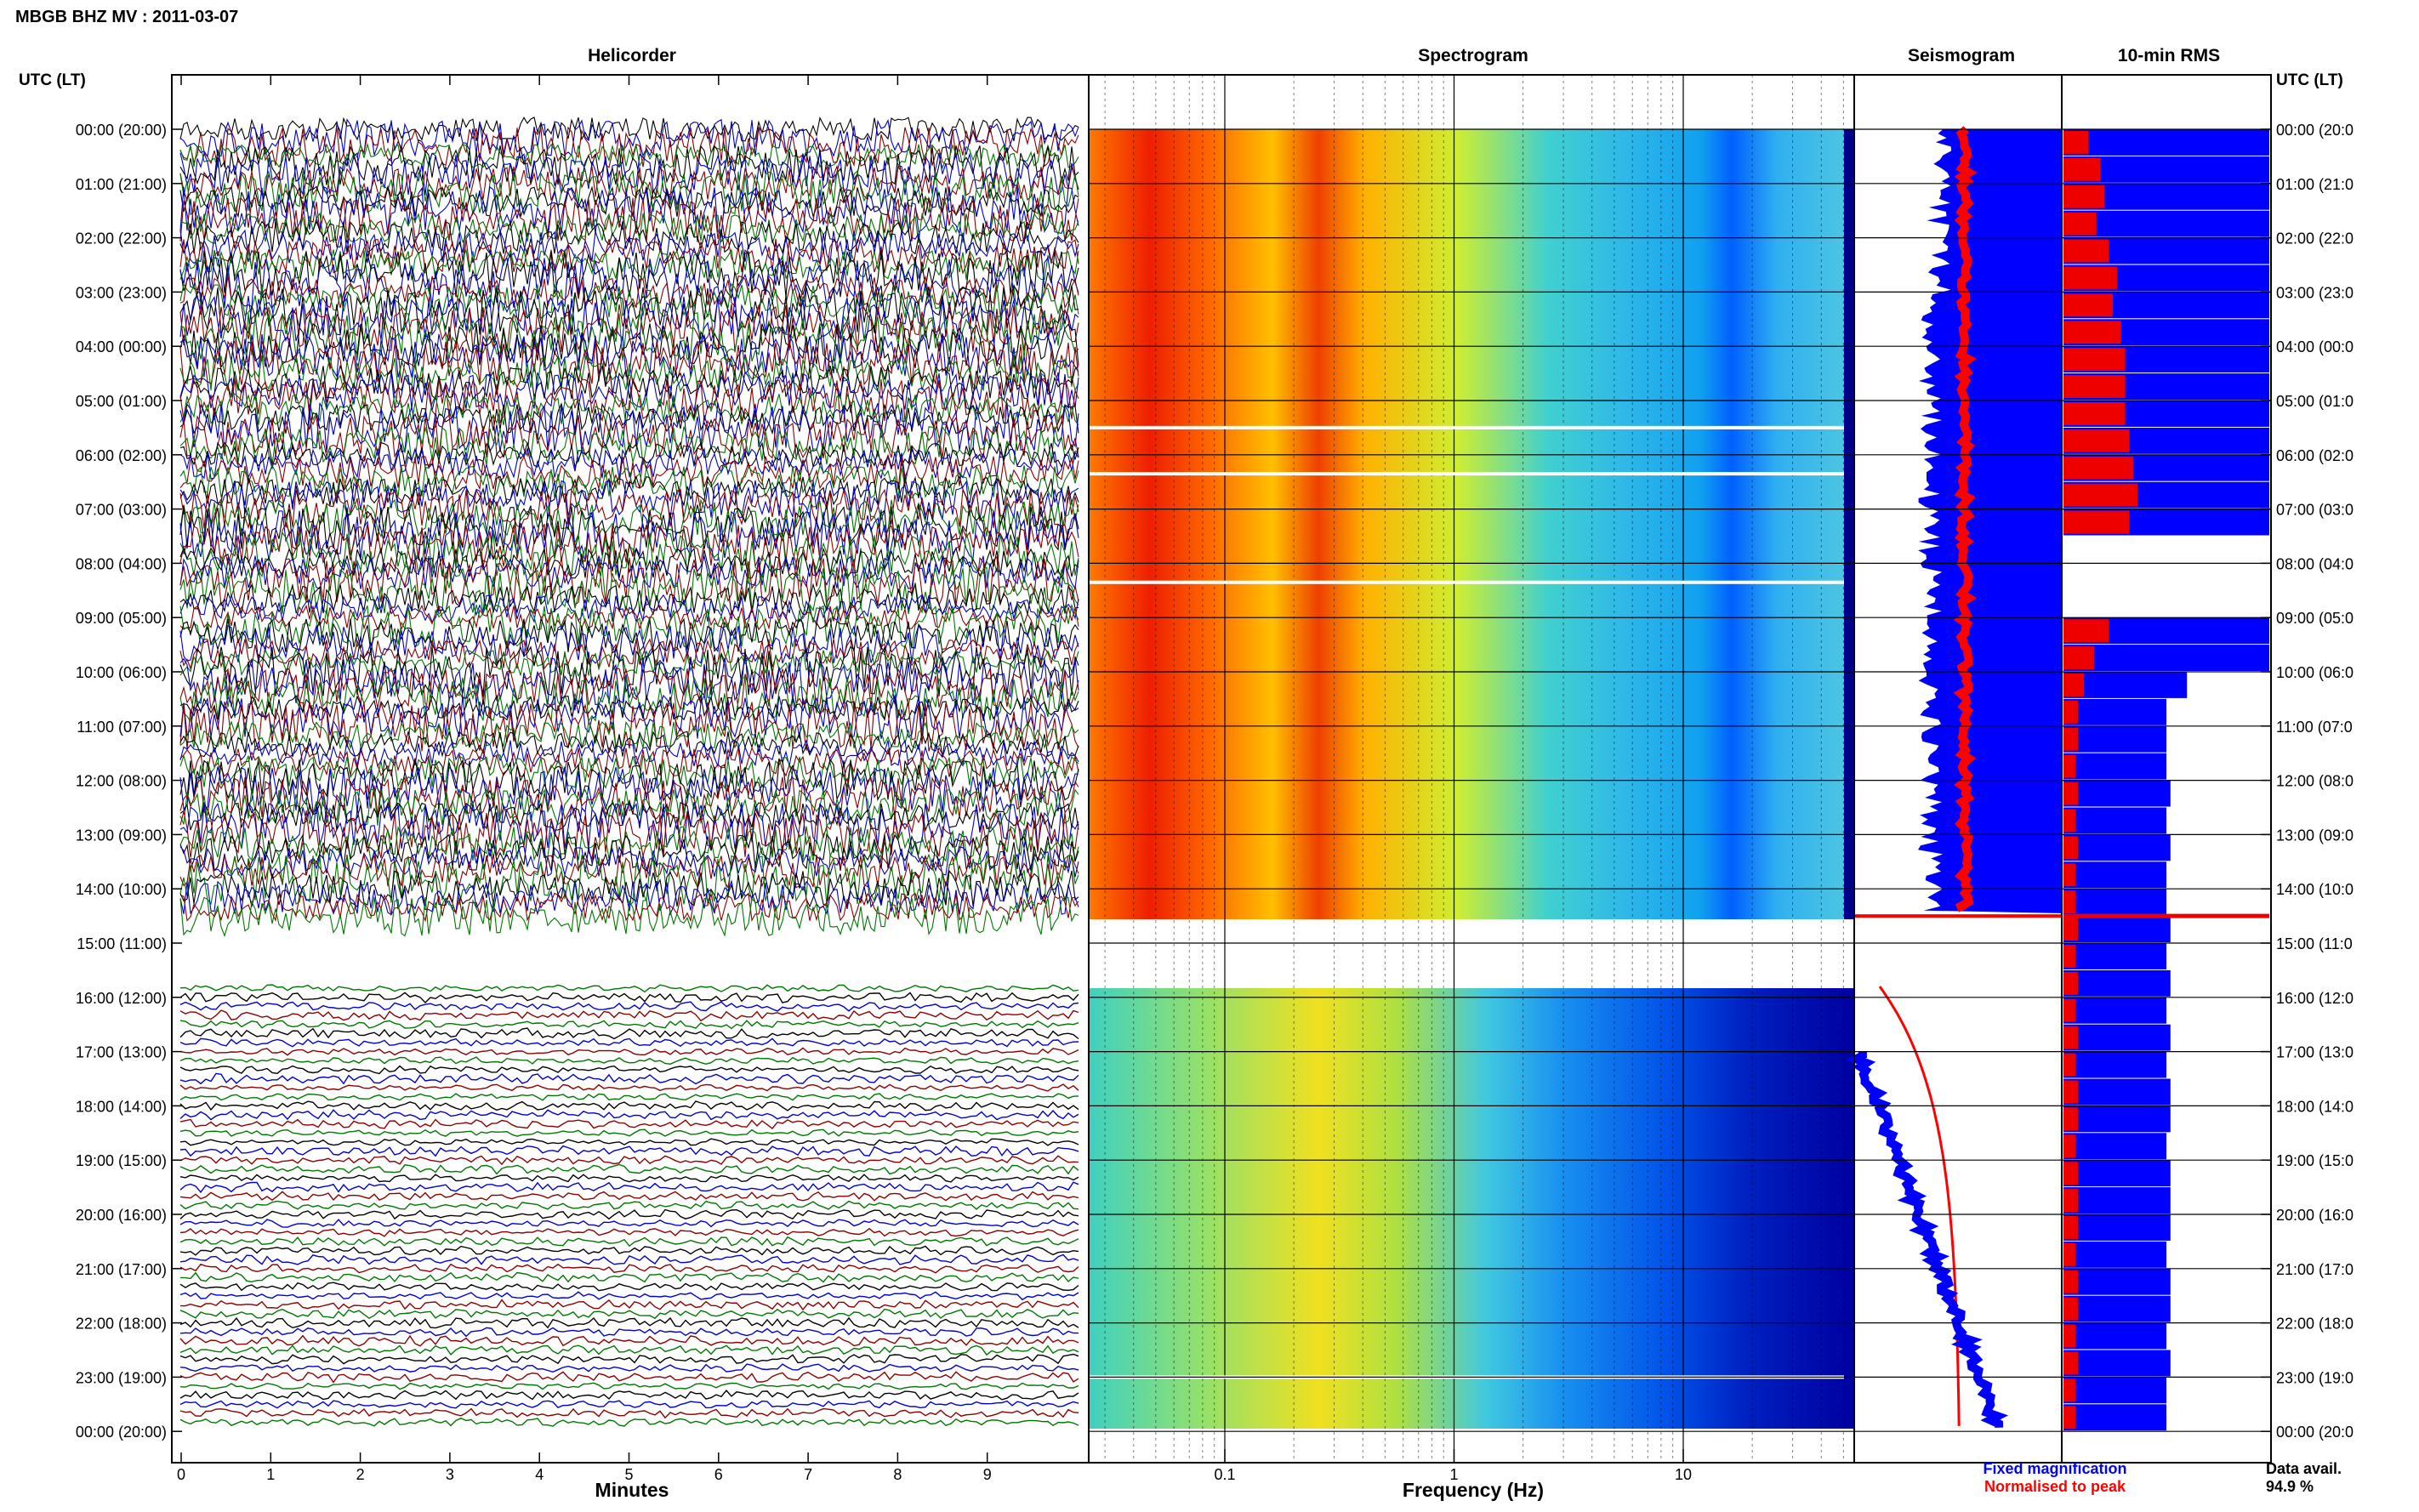  What do you see at coordinates (2315, 1052) in the screenshot?
I see `time-label-right: 17:00 (13:0` at bounding box center [2315, 1052].